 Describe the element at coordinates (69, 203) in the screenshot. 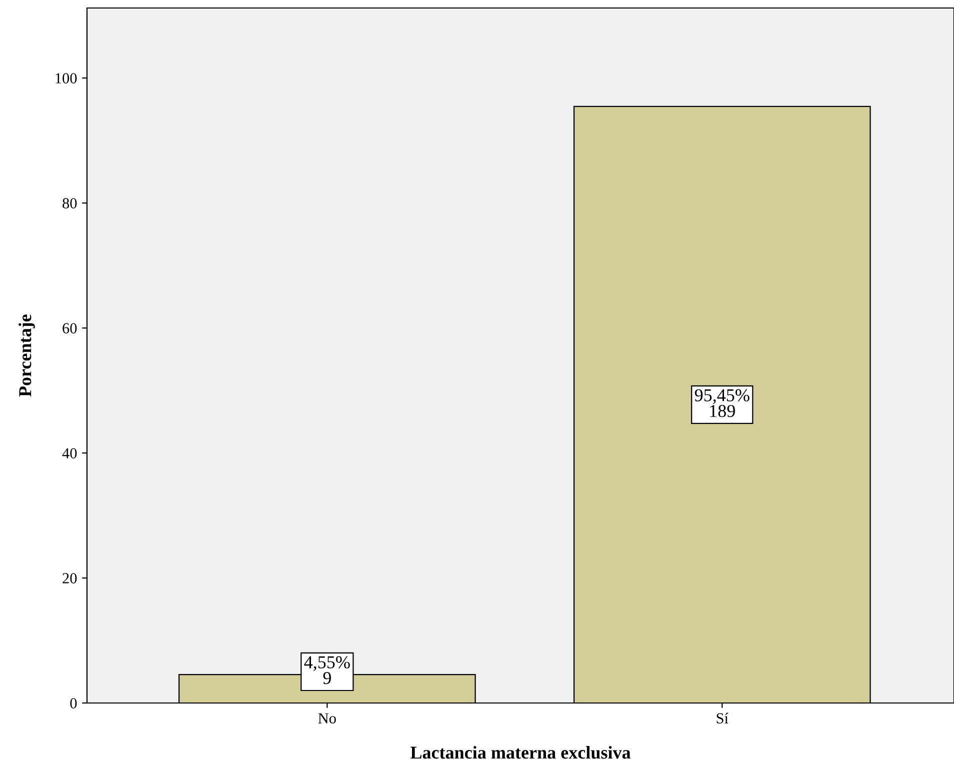

I see `y-tick-label: 80` at that location.